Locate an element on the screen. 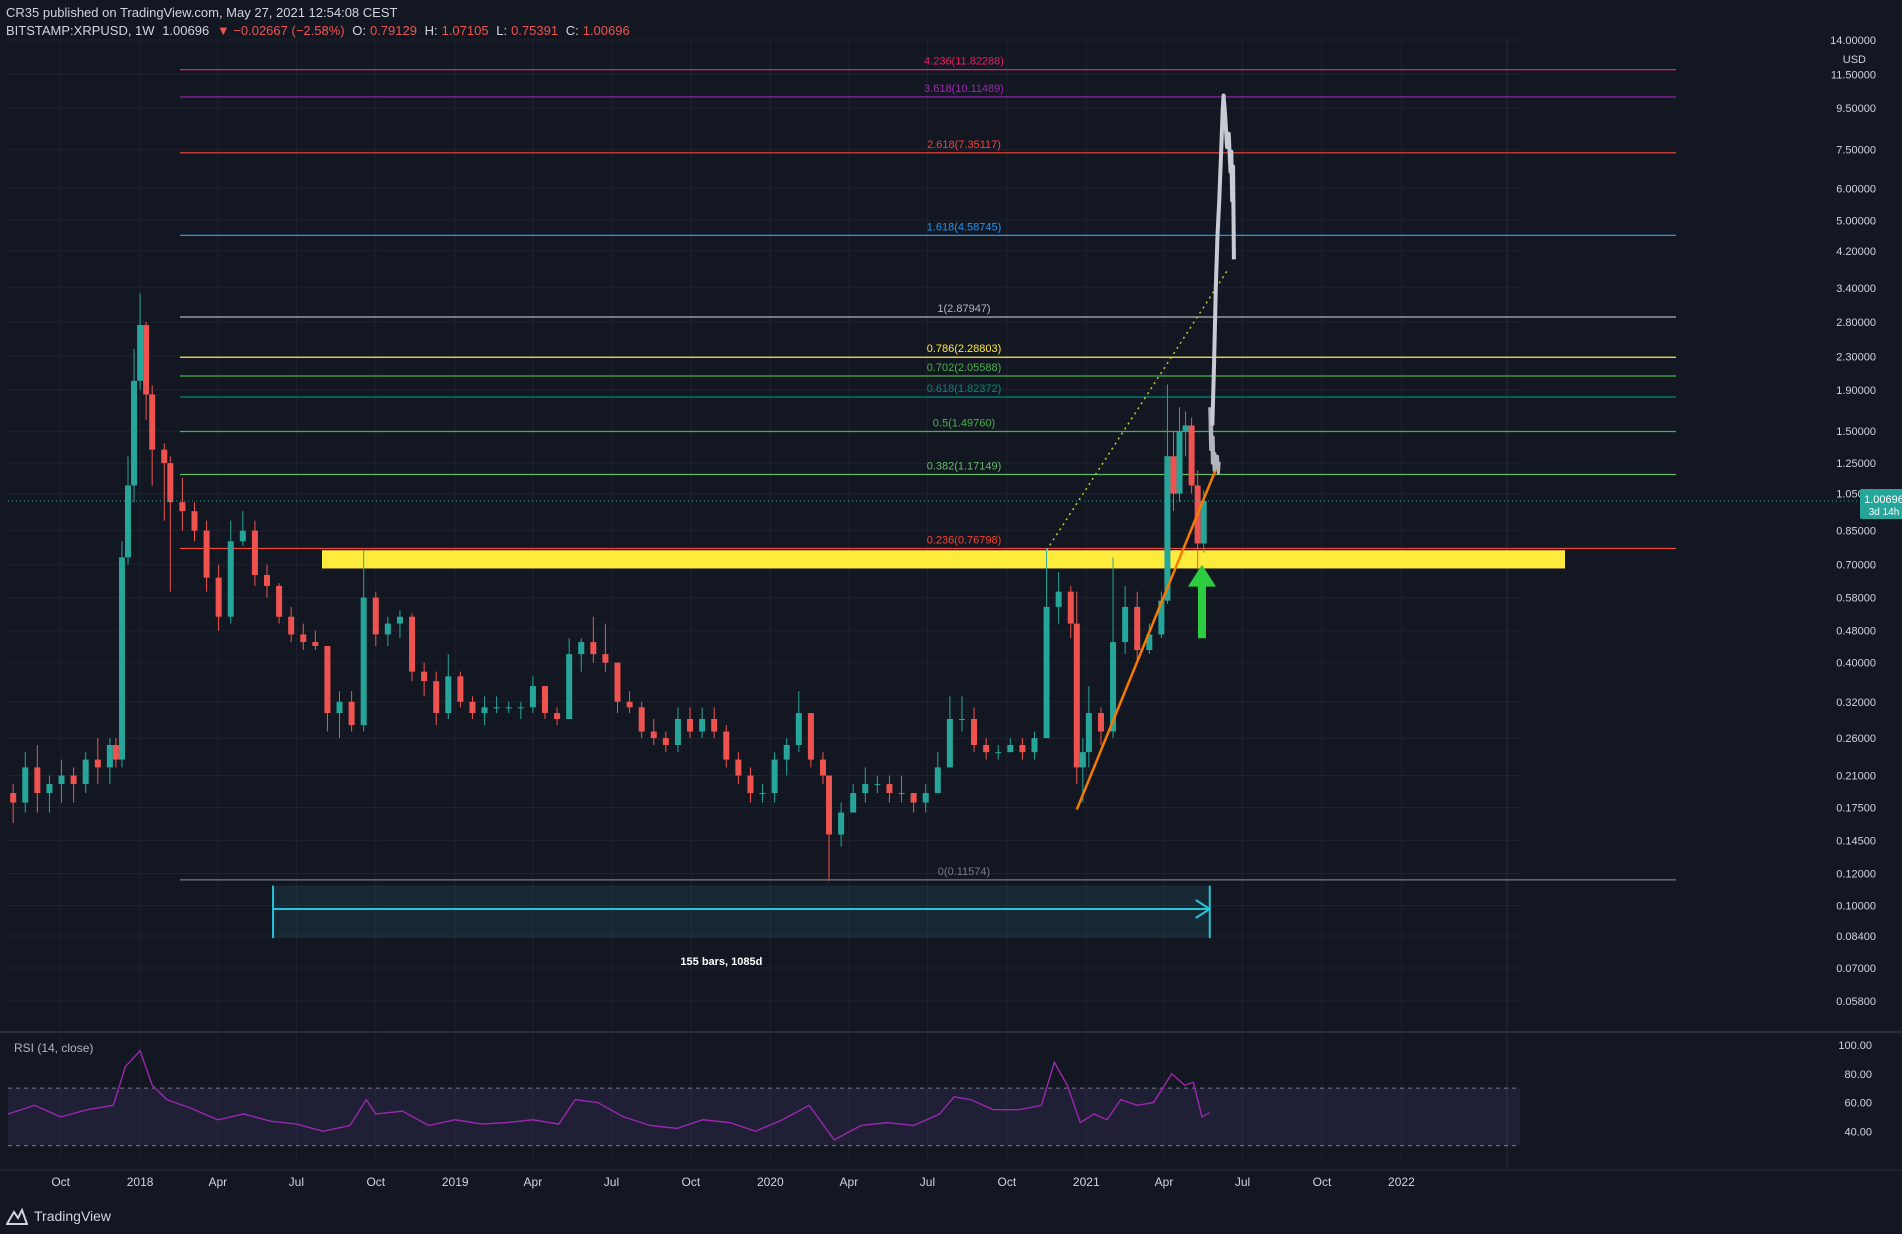  fib-level-label: 0.786(2.28803) is located at coordinates (964, 349).